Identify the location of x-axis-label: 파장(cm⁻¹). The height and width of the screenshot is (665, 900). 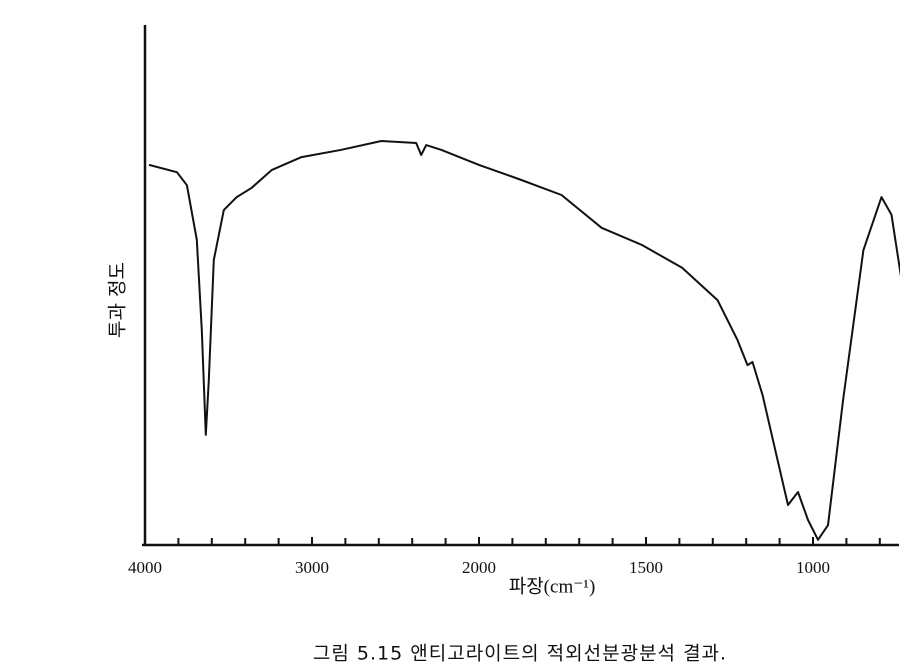
(552, 586).